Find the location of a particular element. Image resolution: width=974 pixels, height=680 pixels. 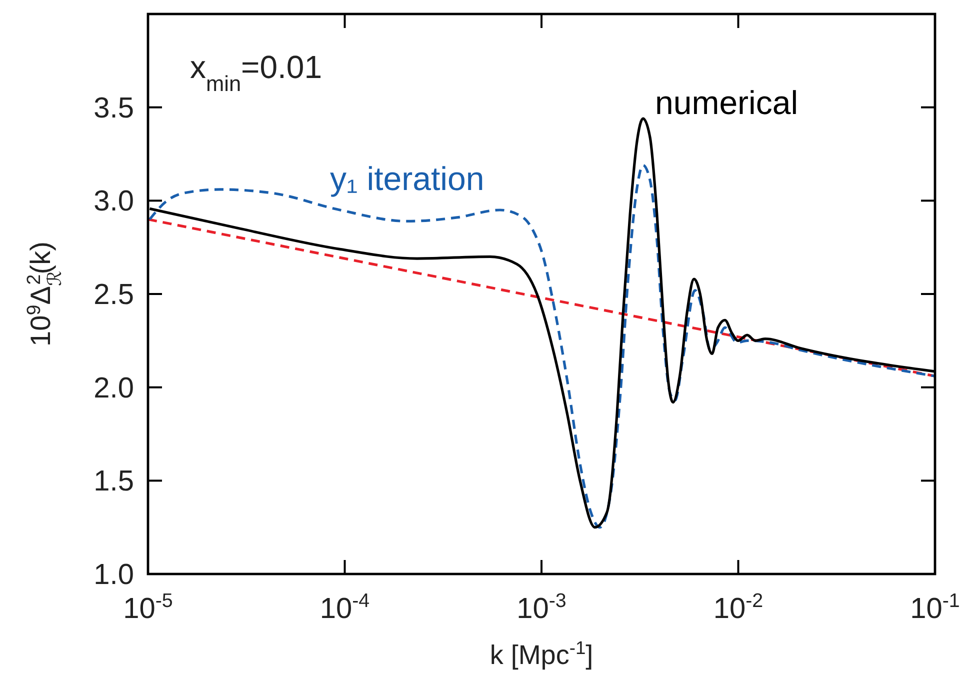

x-axis-title: k [Mpc$^{-1}$] is located at coordinates (542, 653).